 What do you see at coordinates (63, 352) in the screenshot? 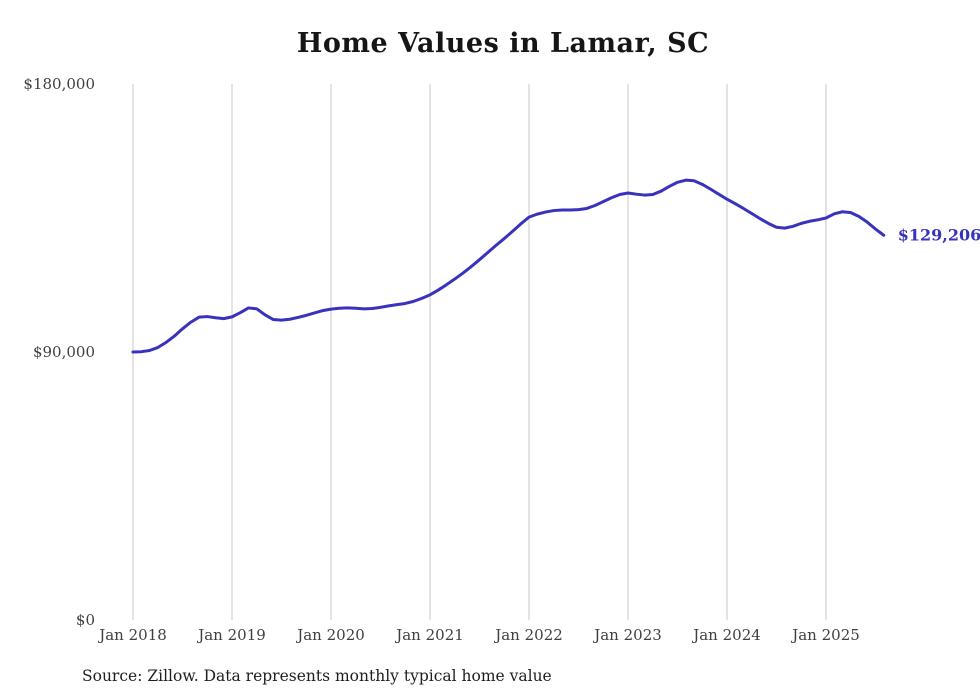
I see `y-axis-tick-label: $90,000` at bounding box center [63, 352].